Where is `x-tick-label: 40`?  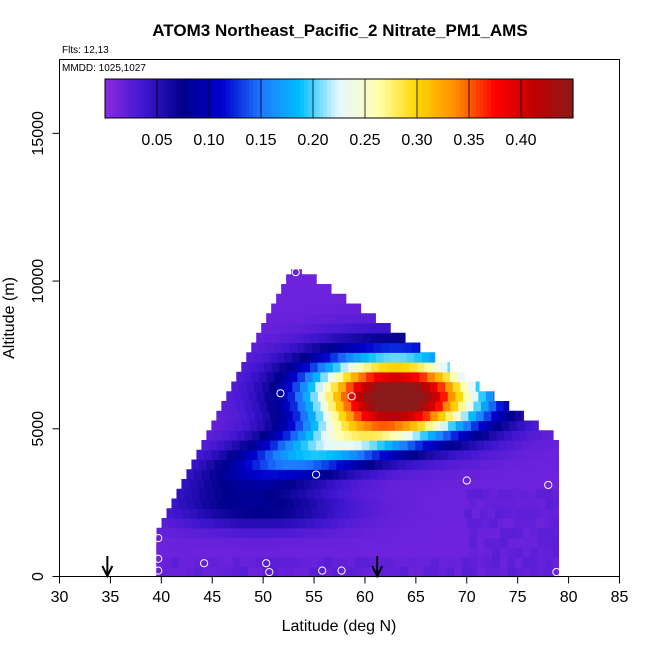
x-tick-label: 40 is located at coordinates (161, 597).